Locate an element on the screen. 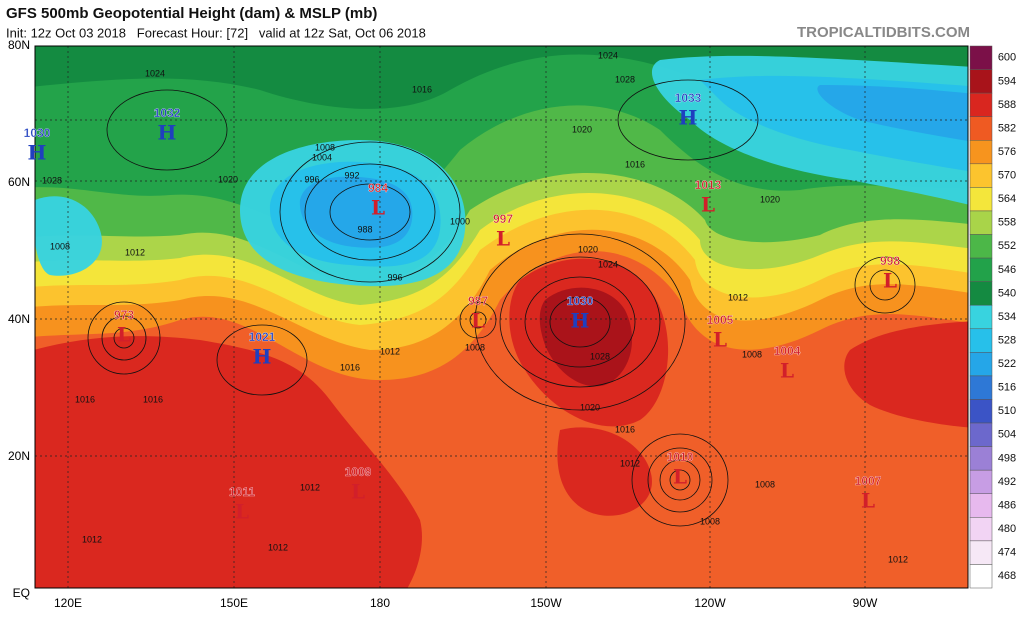  center-value: 1011 is located at coordinates (242, 492).